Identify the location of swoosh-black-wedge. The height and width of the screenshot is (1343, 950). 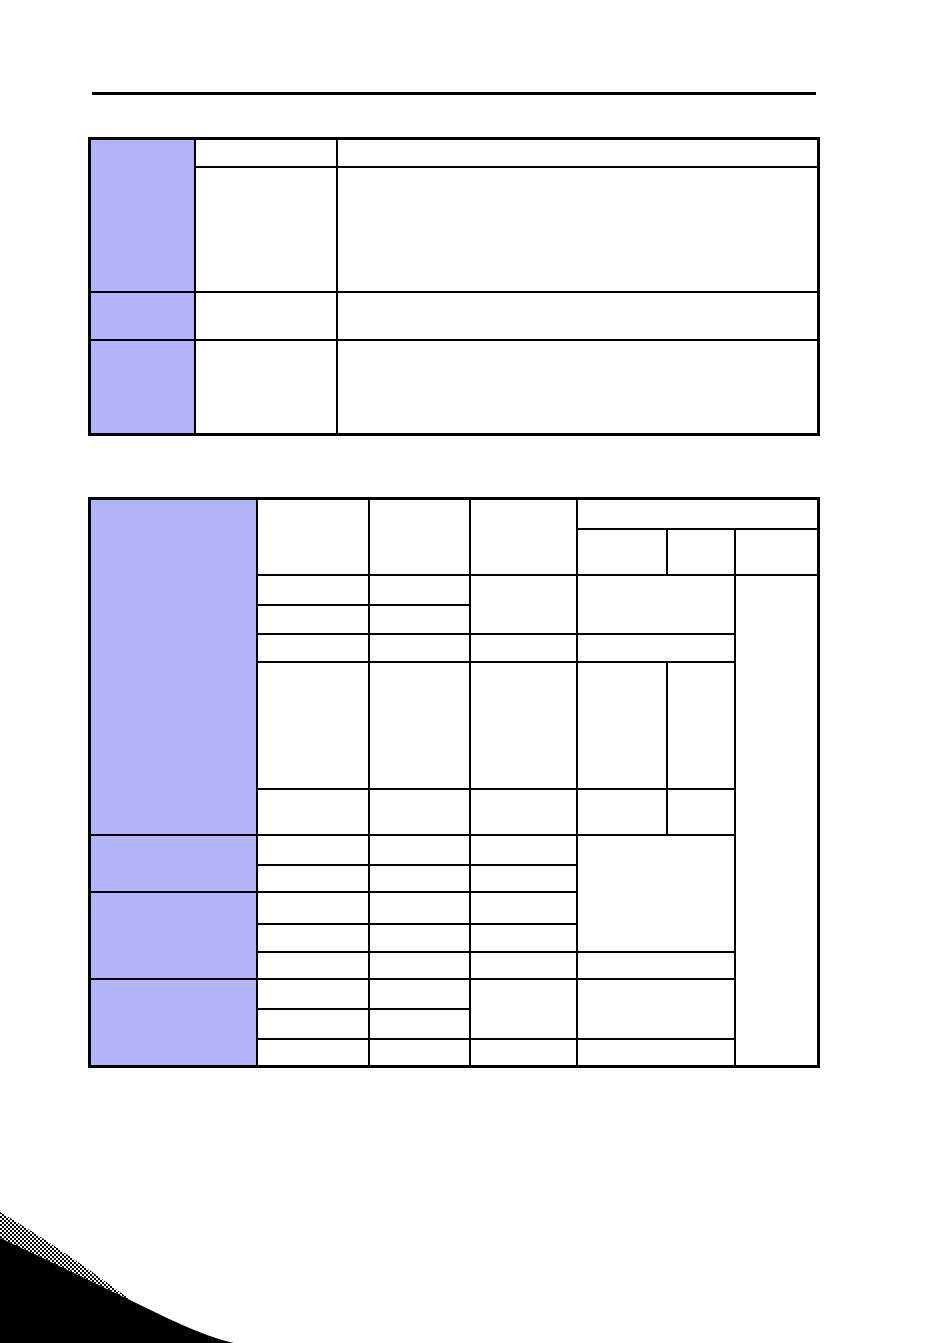
(117, 1290).